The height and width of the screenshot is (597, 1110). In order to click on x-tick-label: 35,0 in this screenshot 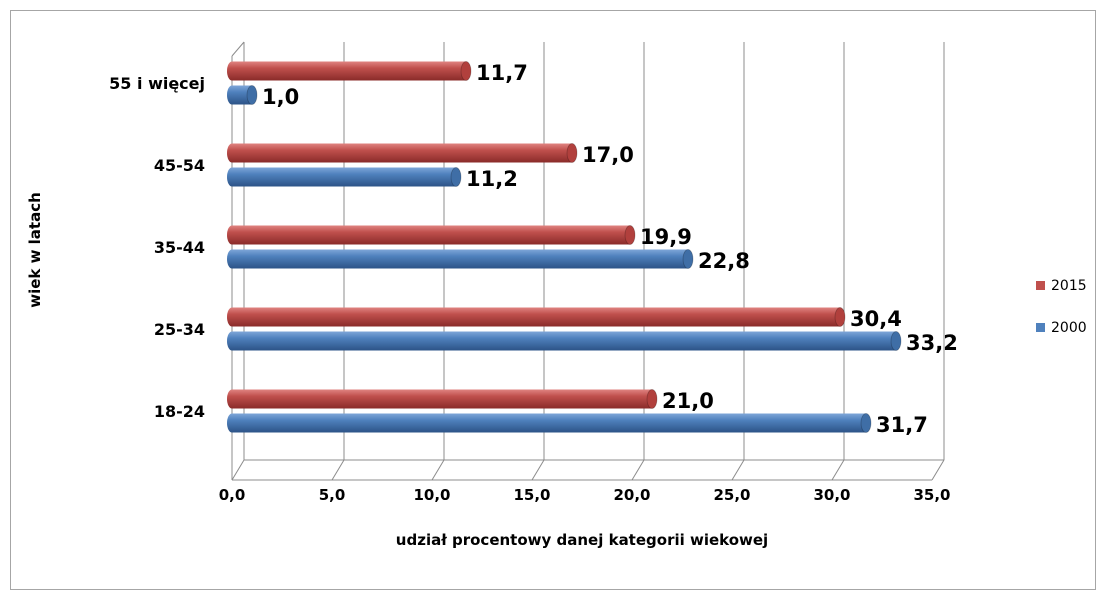, I will do `click(931, 495)`.